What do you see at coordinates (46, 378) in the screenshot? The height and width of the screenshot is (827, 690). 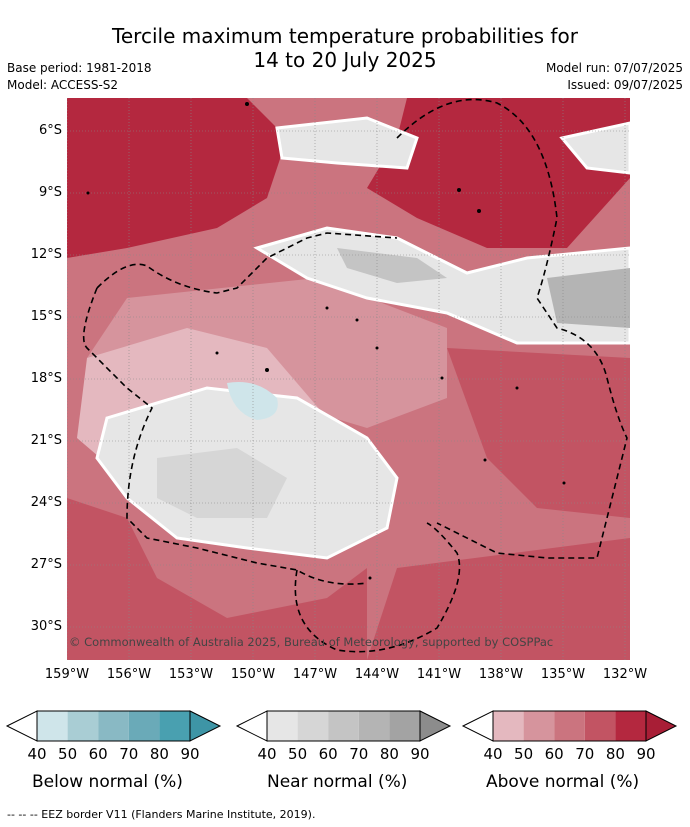 I see `lat-label: 18°S` at bounding box center [46, 378].